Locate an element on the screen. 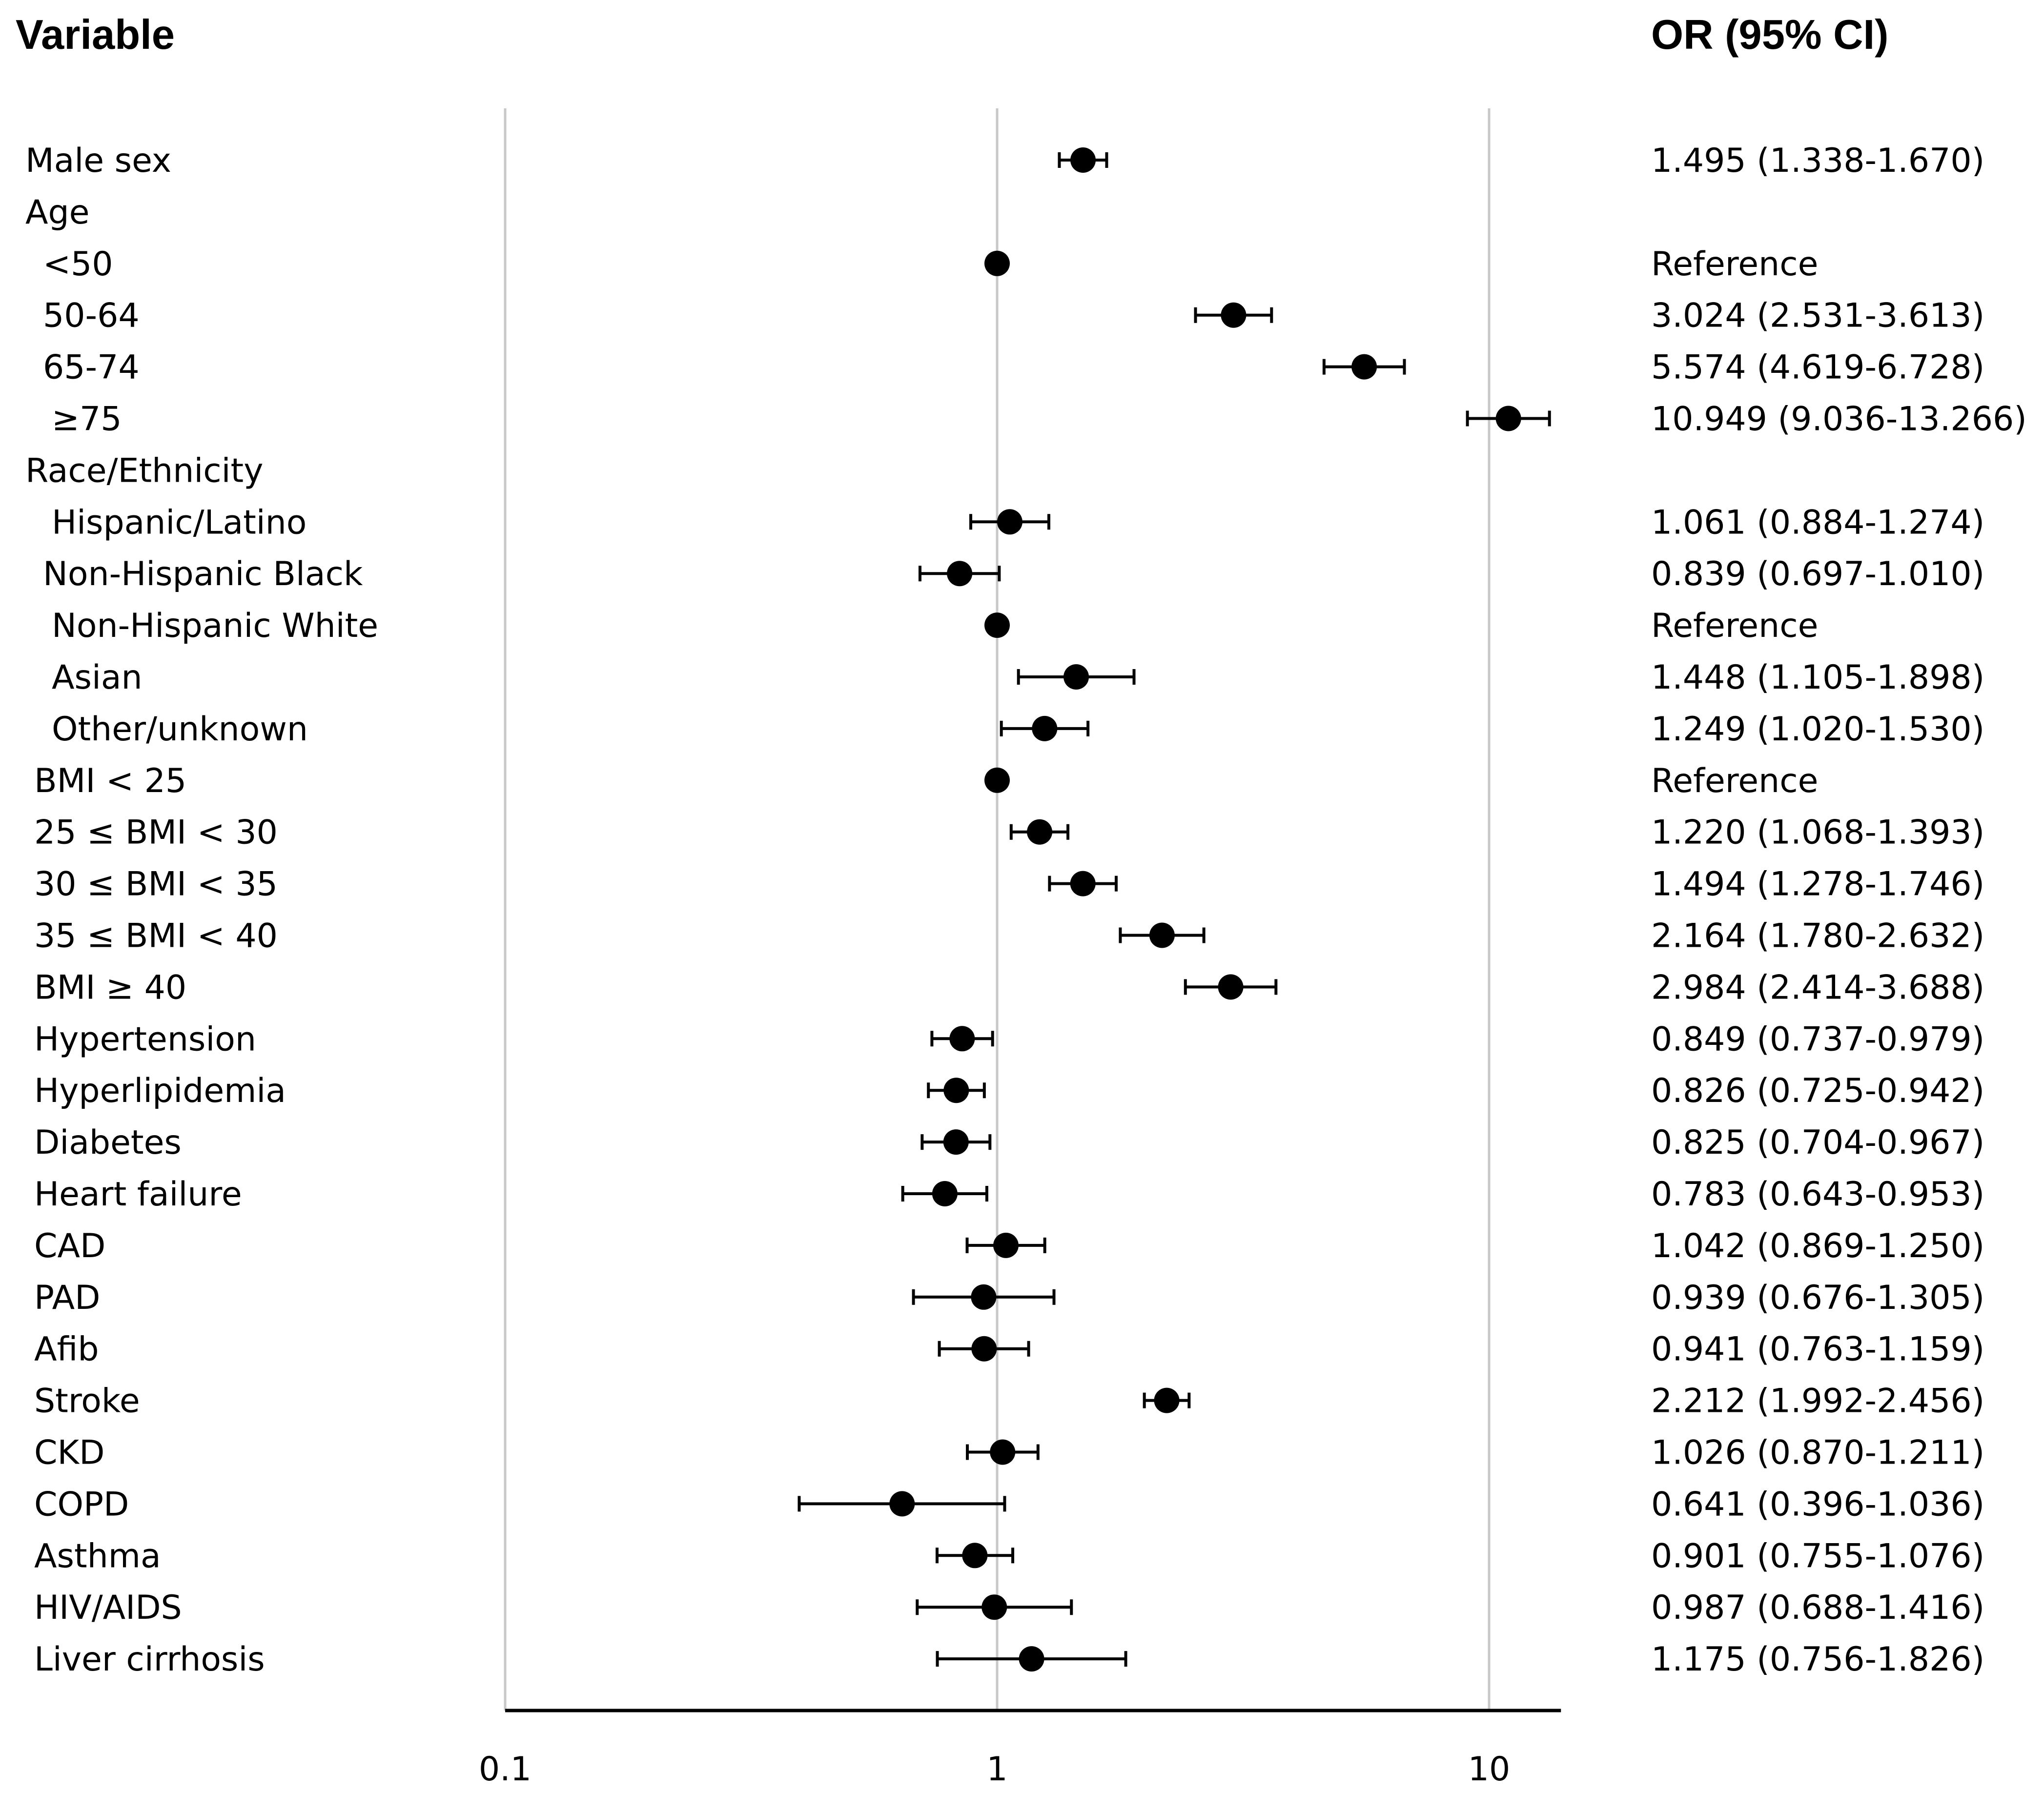  row-label: COPD is located at coordinates (81, 1505).